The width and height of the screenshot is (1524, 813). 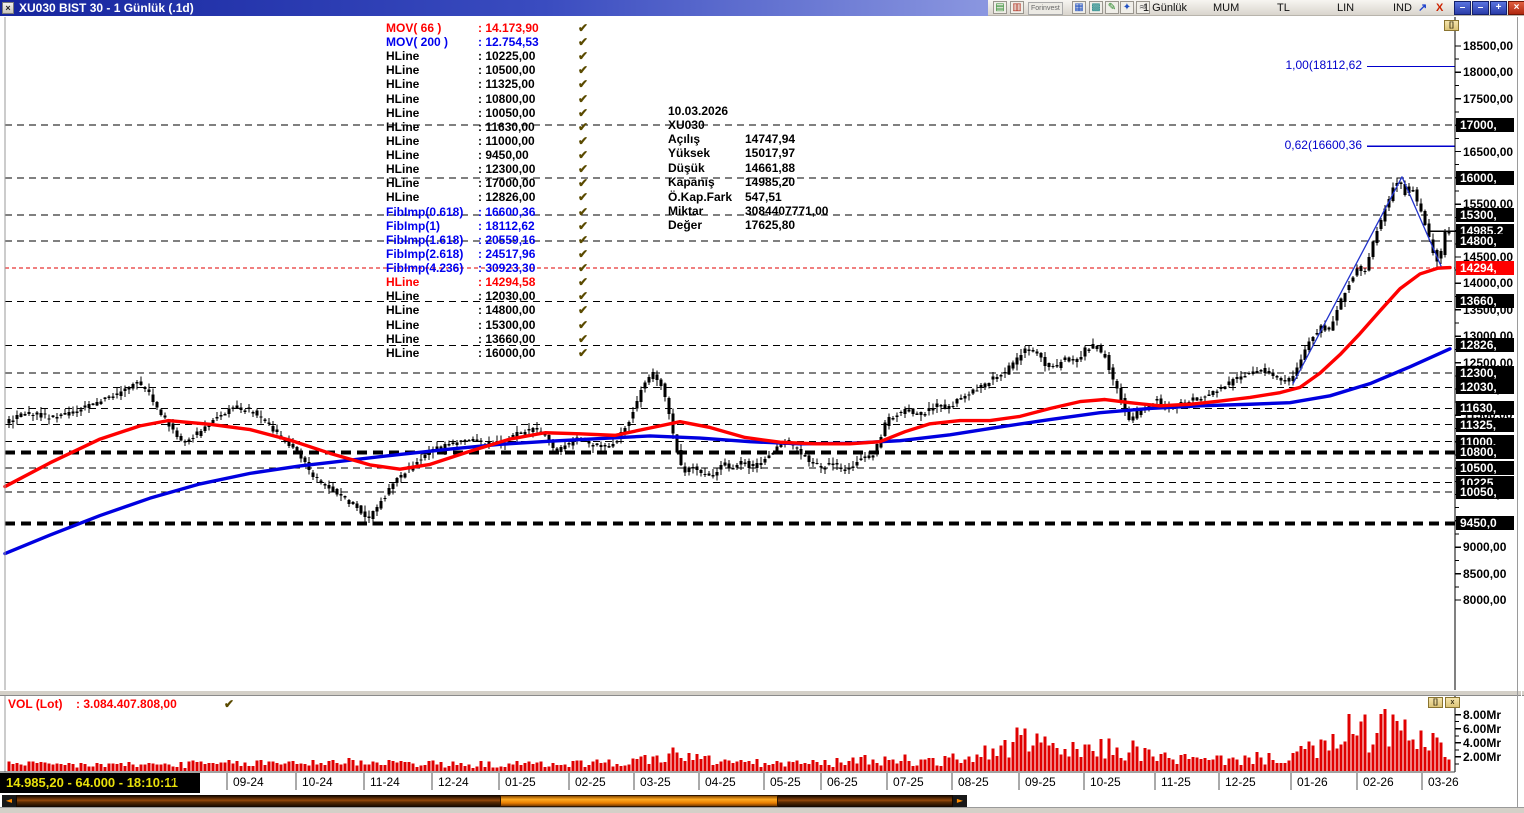 I want to click on price-tick-label: 18500,00, so click(x=1488, y=46).